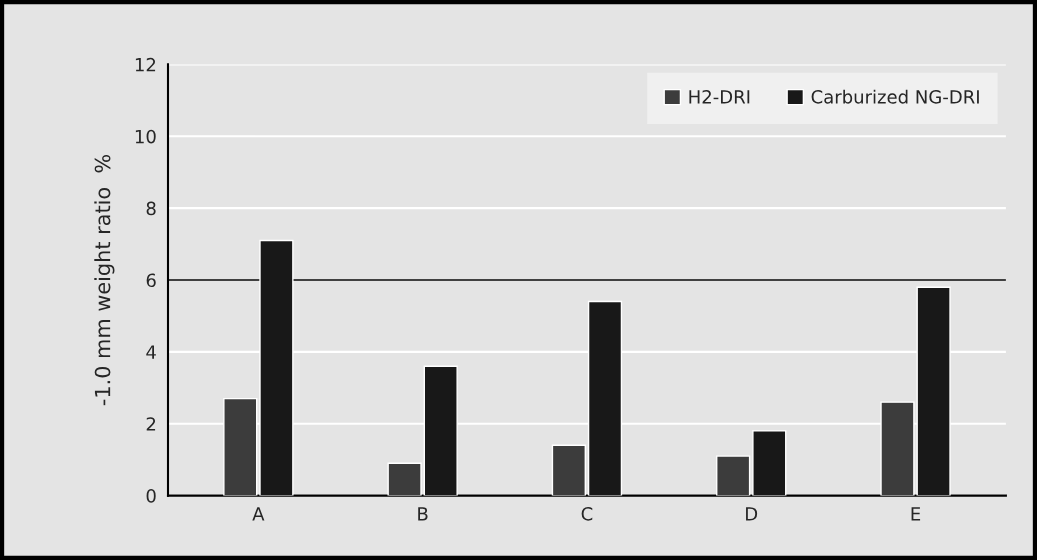  What do you see at coordinates (916, 514) in the screenshot?
I see `x-tick-label: E` at bounding box center [916, 514].